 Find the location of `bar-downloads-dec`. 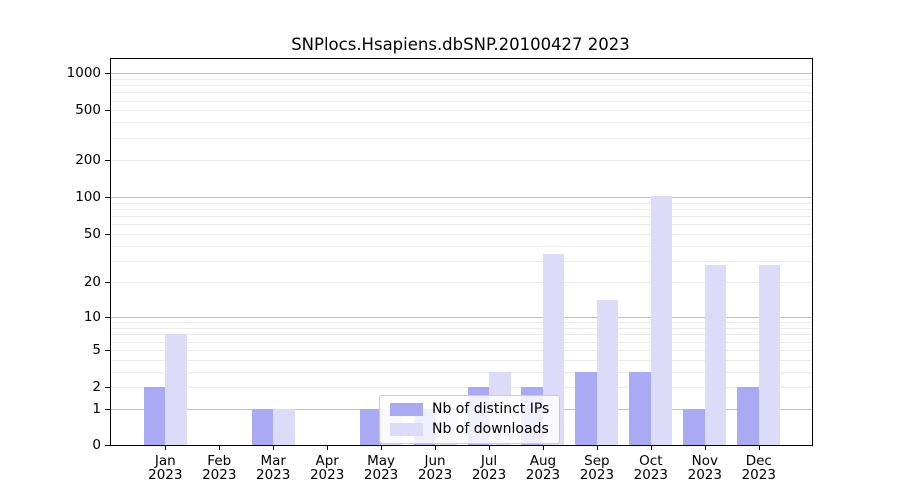

bar-downloads-dec is located at coordinates (769, 354).